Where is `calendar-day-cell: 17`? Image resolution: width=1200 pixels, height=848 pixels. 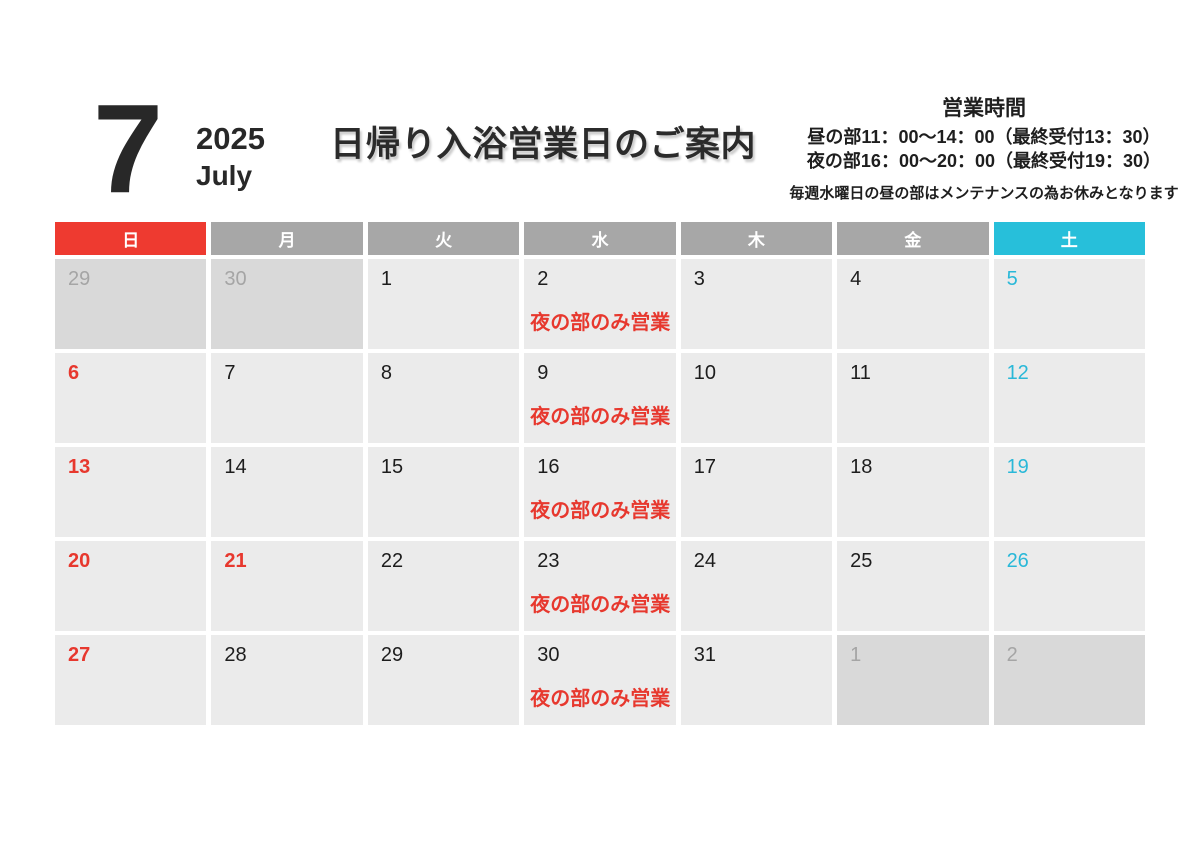 calendar-day-cell: 17 is located at coordinates (756, 492).